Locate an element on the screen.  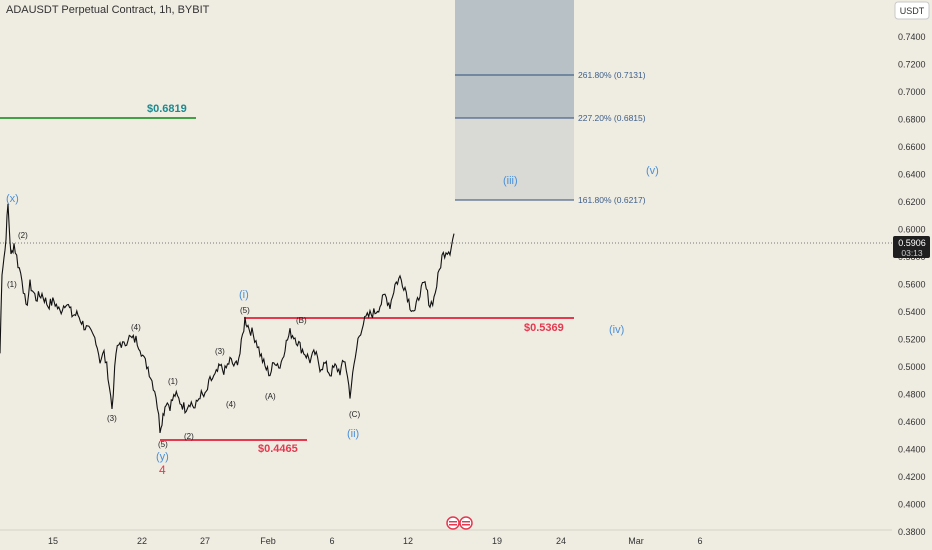
x-tick-label: 15 is located at coordinates (53, 541).